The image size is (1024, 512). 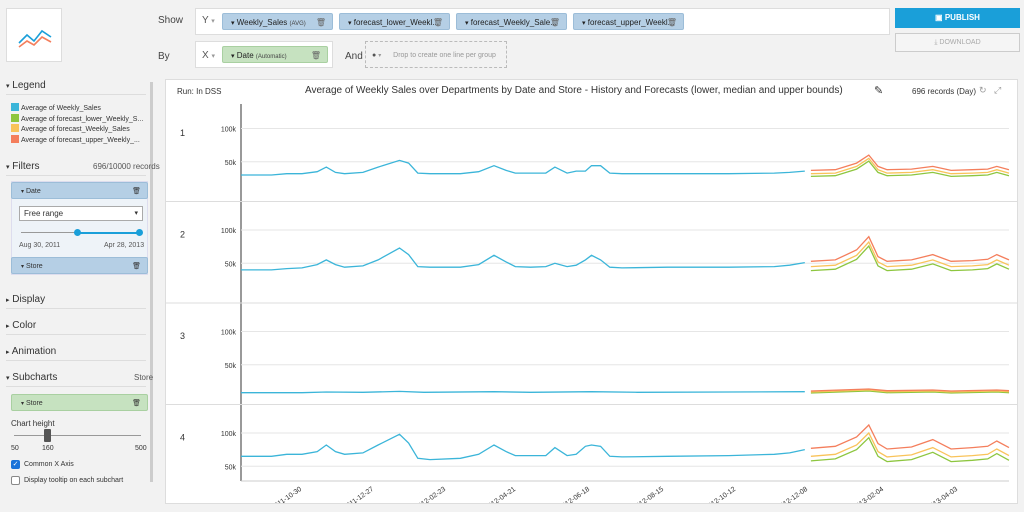 What do you see at coordinates (277, 21) in the screenshot?
I see `measure-pill-weekly-sales: ▾ Weekly_Sales (AVG) 🗑` at bounding box center [277, 21].